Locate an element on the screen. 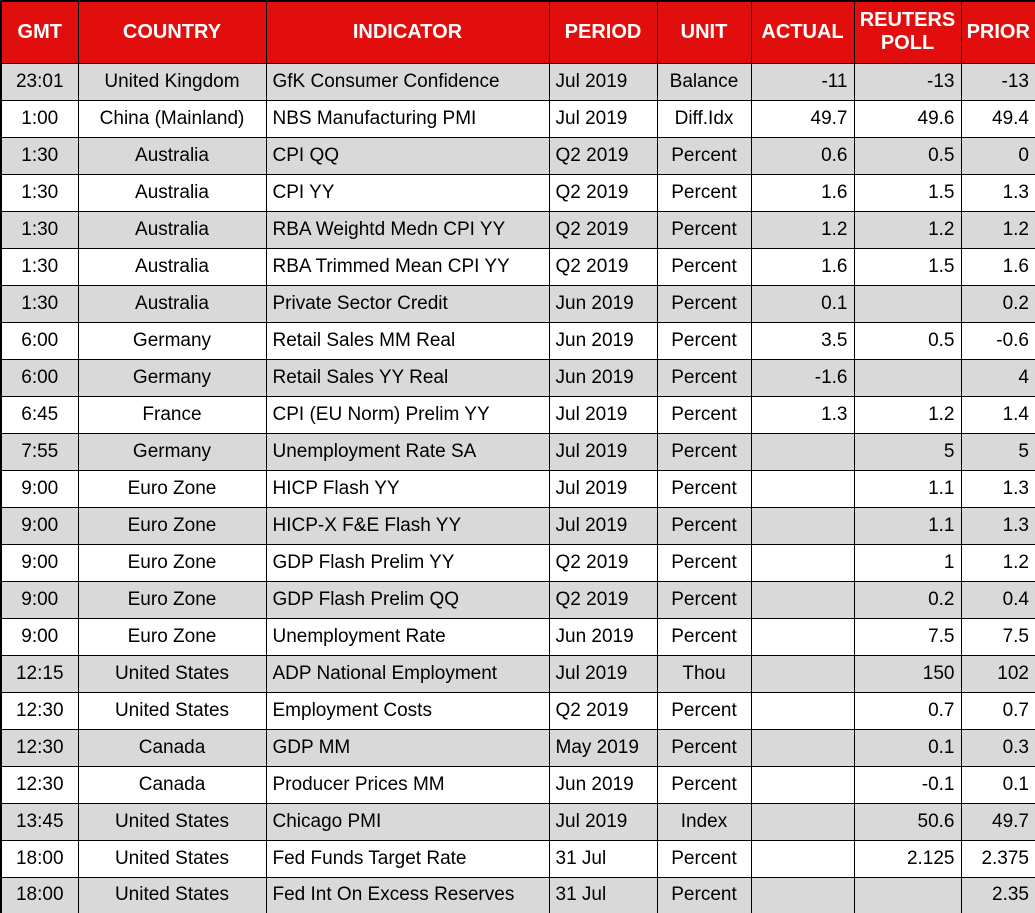 The image size is (1035, 913). cell-indicator: GDP MM is located at coordinates (407, 747).